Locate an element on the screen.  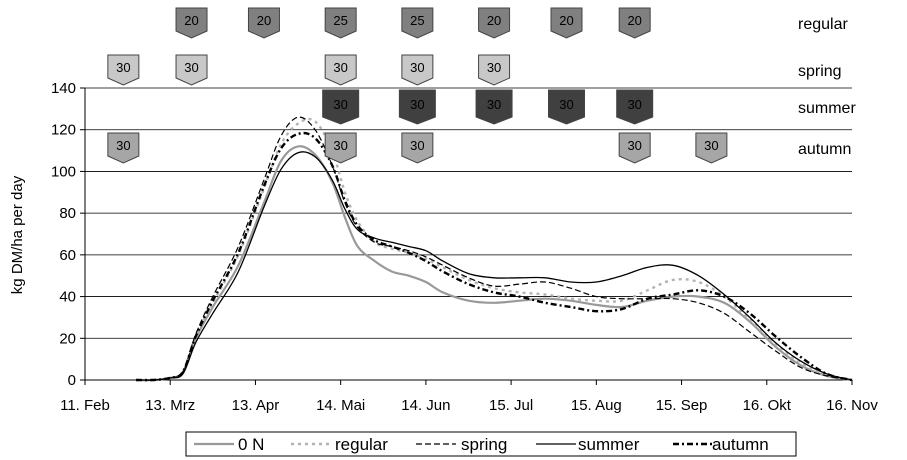
y-tick-label-60: 60 is located at coordinates (67, 255).